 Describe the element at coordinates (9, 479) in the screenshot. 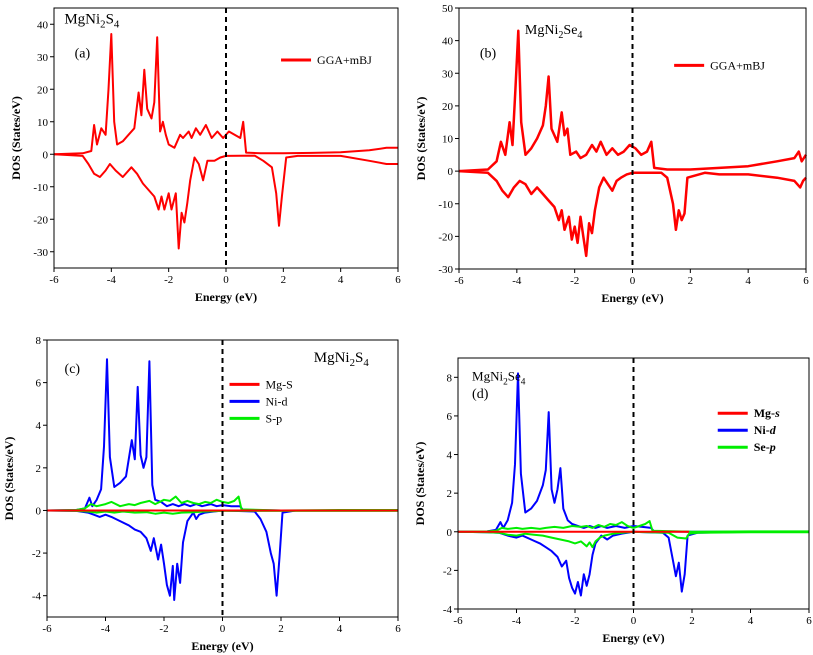

I see `y-axis-label: DOS (States/eV)` at that location.